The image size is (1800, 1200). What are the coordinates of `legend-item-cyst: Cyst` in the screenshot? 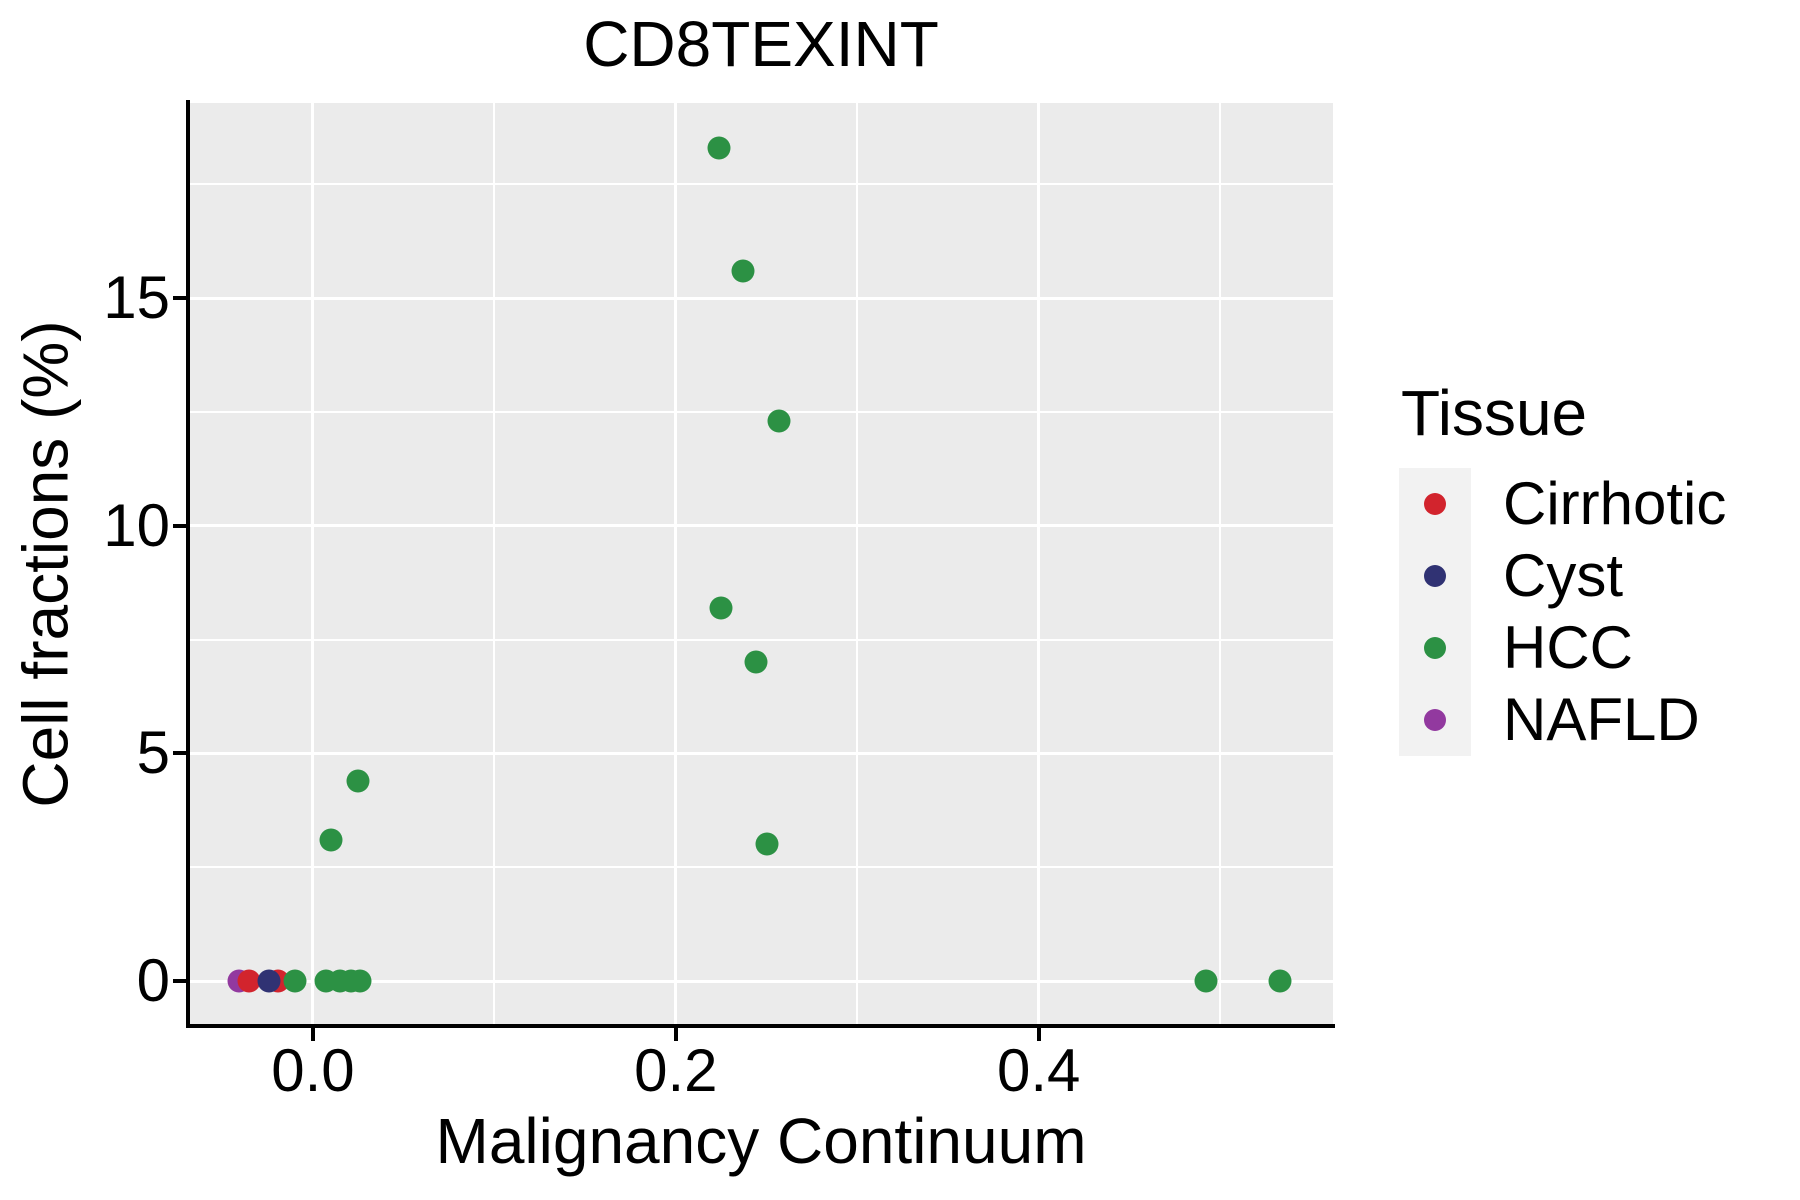 It's located at (1594, 576).